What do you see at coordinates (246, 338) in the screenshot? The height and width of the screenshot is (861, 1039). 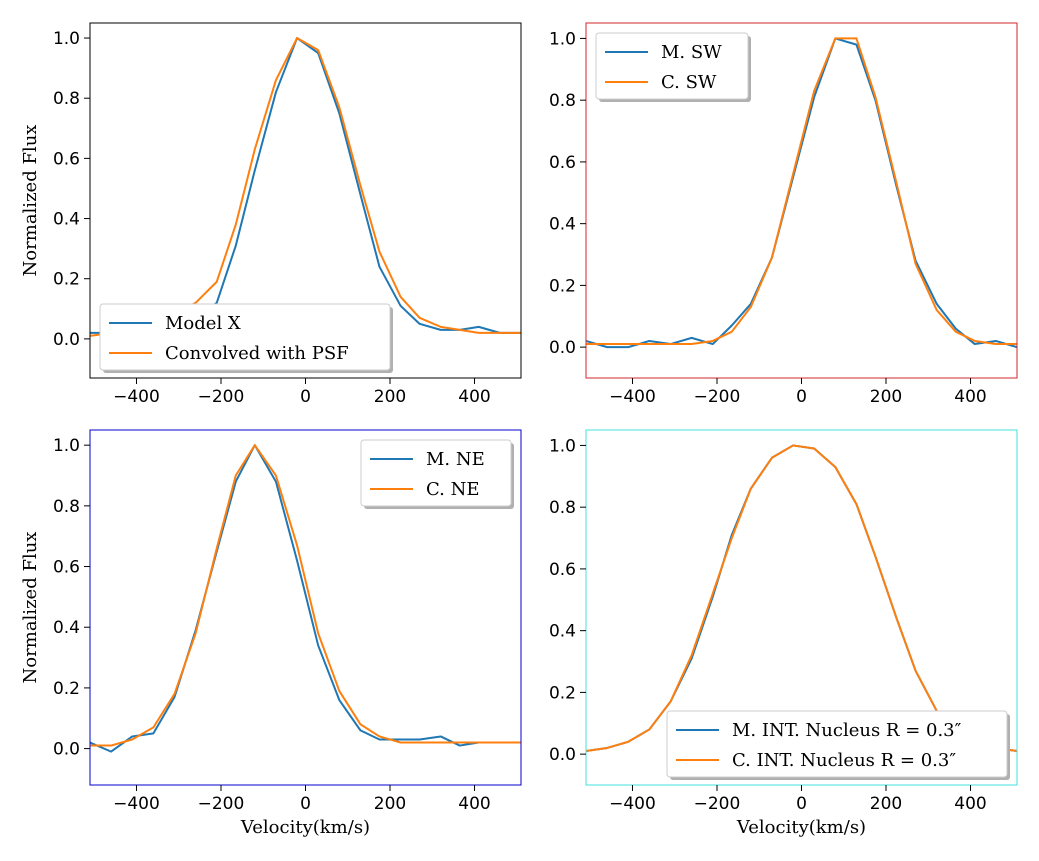 I see `legend: Model X Convolved with PSF` at bounding box center [246, 338].